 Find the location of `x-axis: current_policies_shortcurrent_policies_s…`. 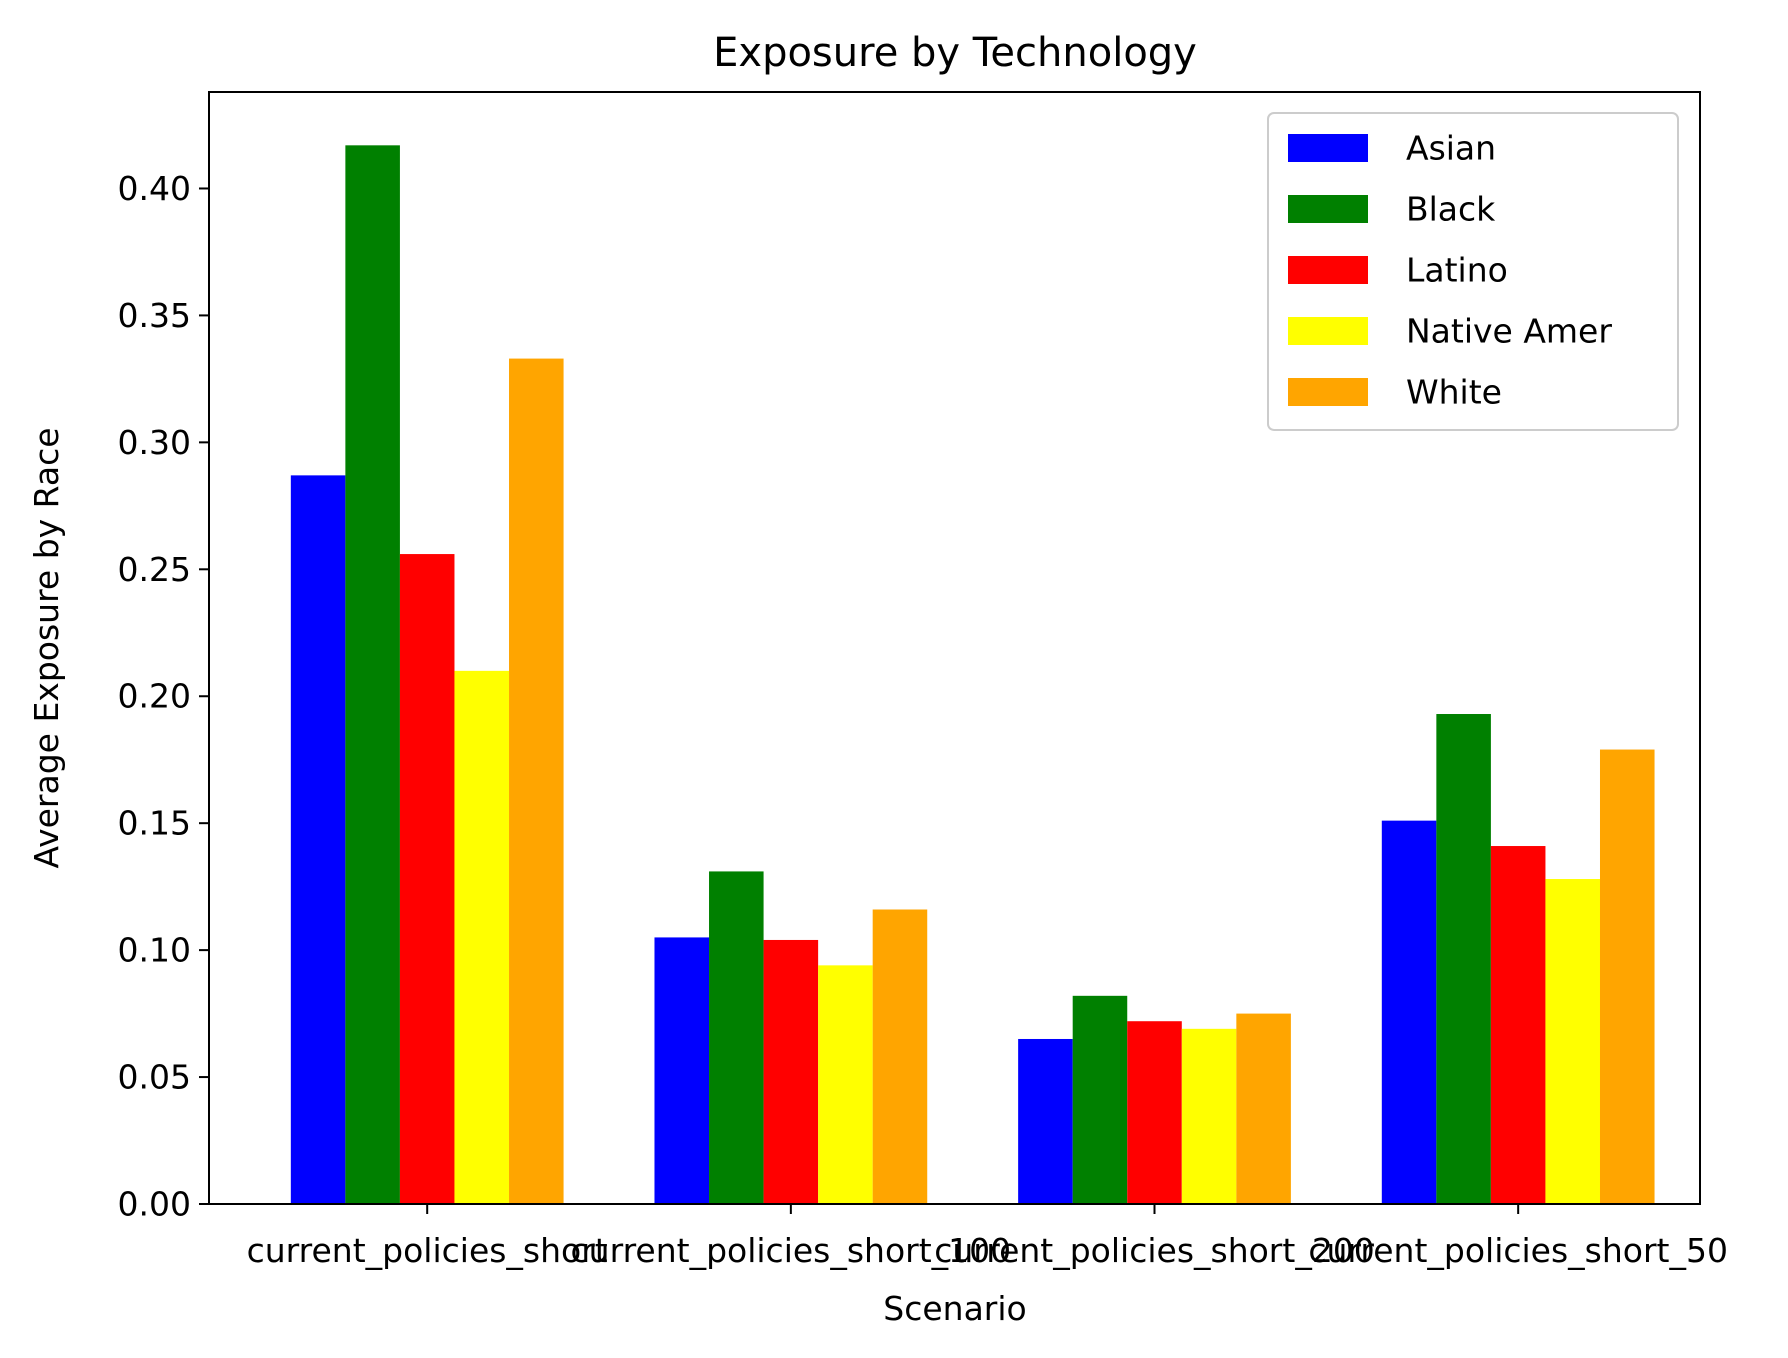

x-axis: current_policies_shortcurrent_policies_s… is located at coordinates (987, 1237).